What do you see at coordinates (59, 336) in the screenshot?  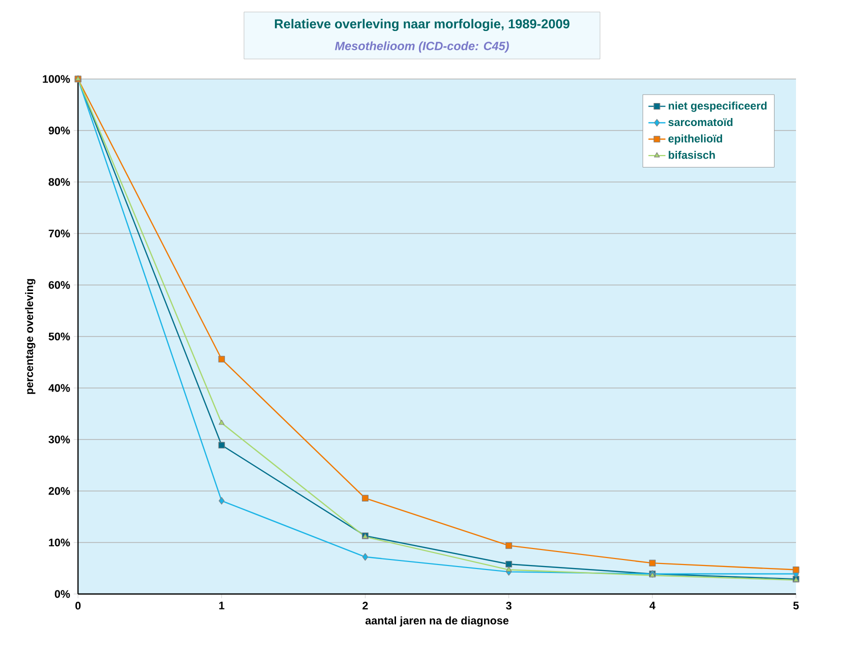 I see `y-tick-label: 50%` at bounding box center [59, 336].